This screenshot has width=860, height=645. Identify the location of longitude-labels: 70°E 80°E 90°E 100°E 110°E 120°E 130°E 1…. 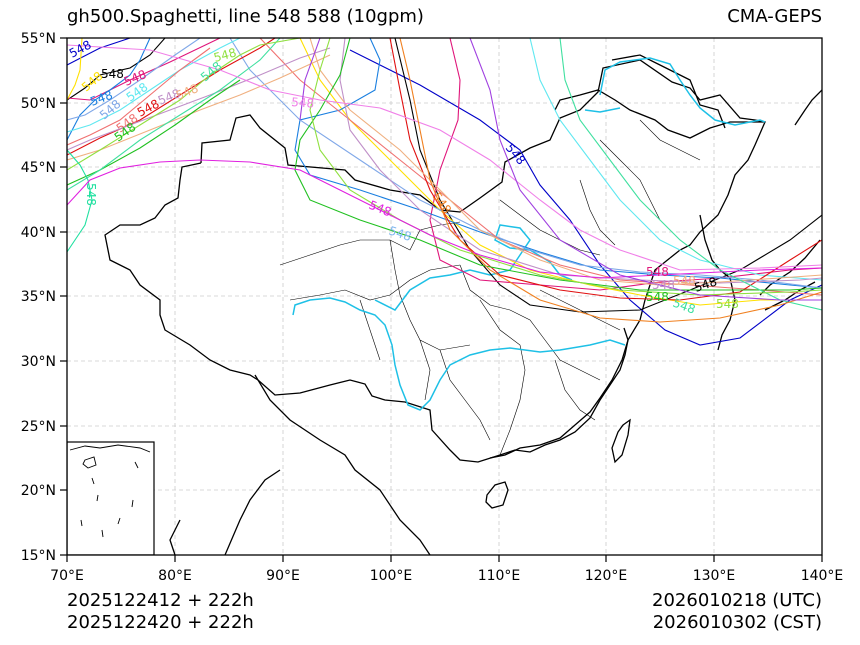
(446, 576).